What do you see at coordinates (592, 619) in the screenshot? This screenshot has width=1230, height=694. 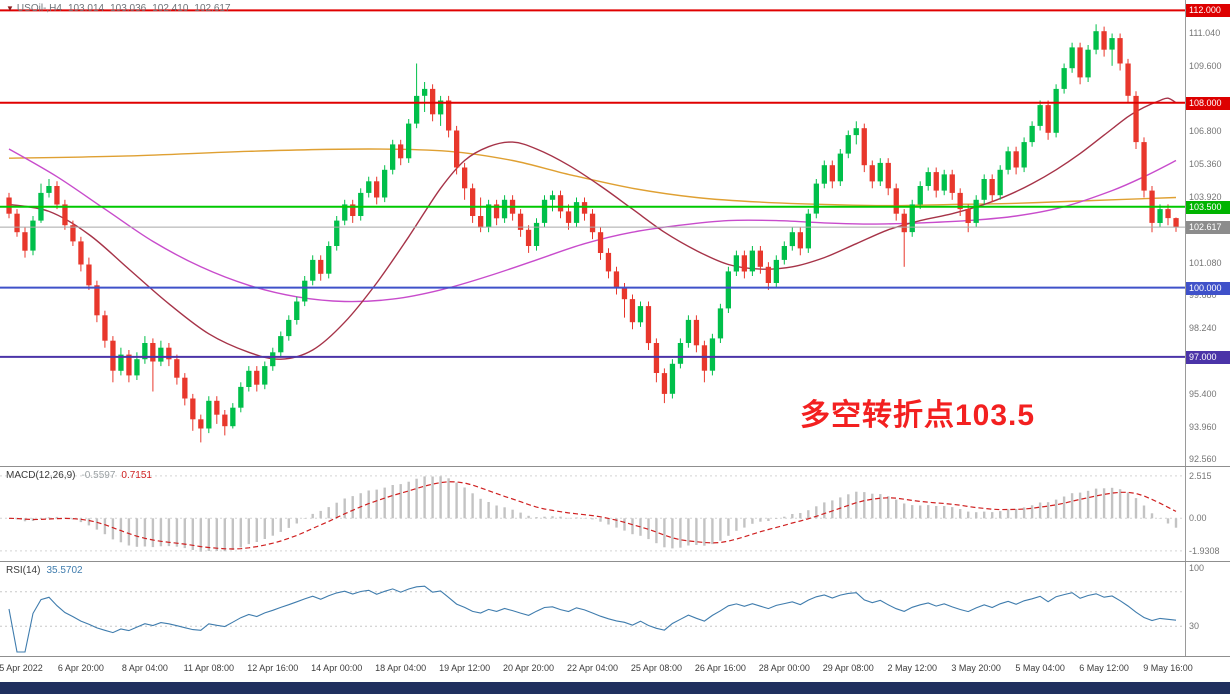 I see `rsi-line` at bounding box center [592, 619].